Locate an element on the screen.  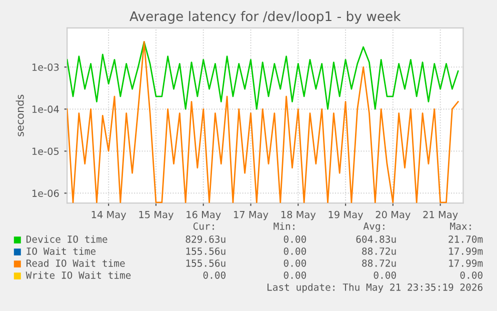
y-axis-title: seconds is located at coordinates (20, 115).